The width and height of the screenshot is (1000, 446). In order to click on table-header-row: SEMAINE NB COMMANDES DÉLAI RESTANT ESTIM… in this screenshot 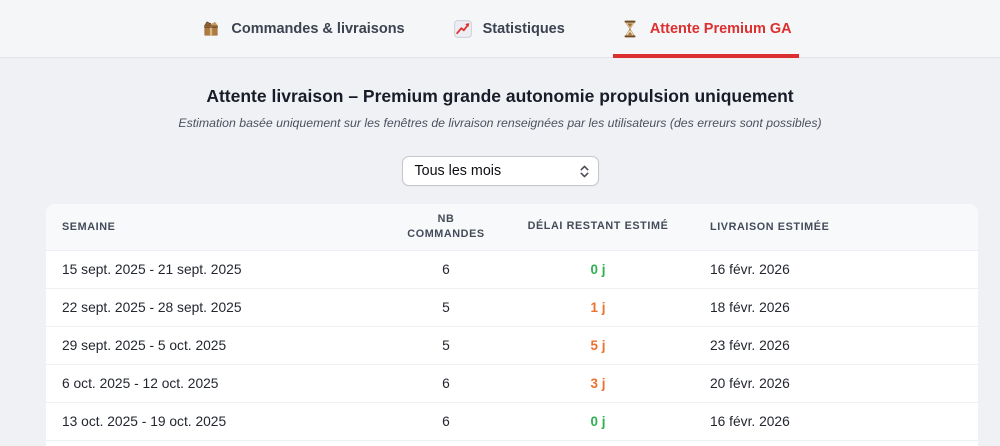, I will do `click(512, 227)`.